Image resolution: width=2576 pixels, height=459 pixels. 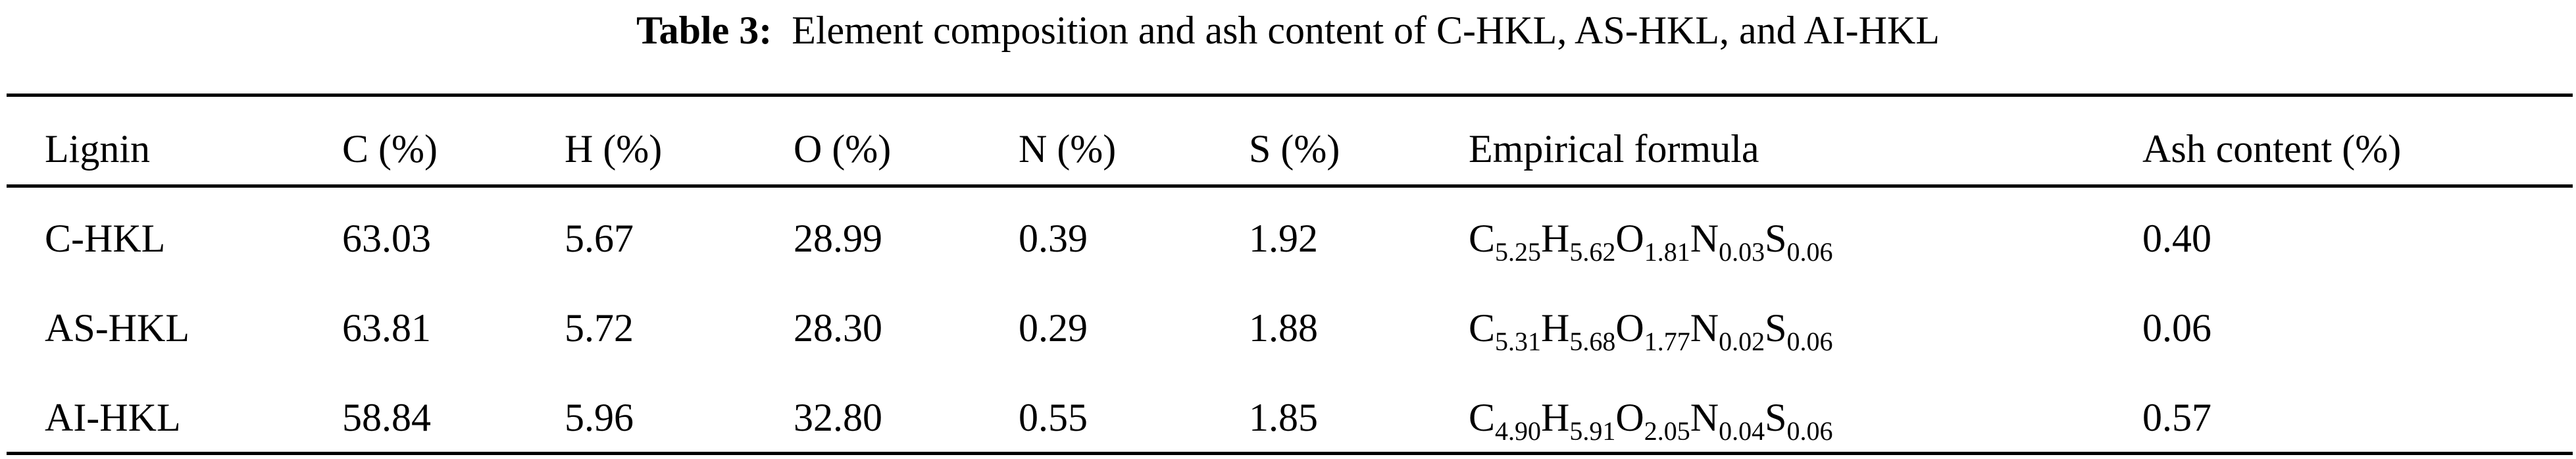 I want to click on cell-c: 58.84, so click(x=387, y=418).